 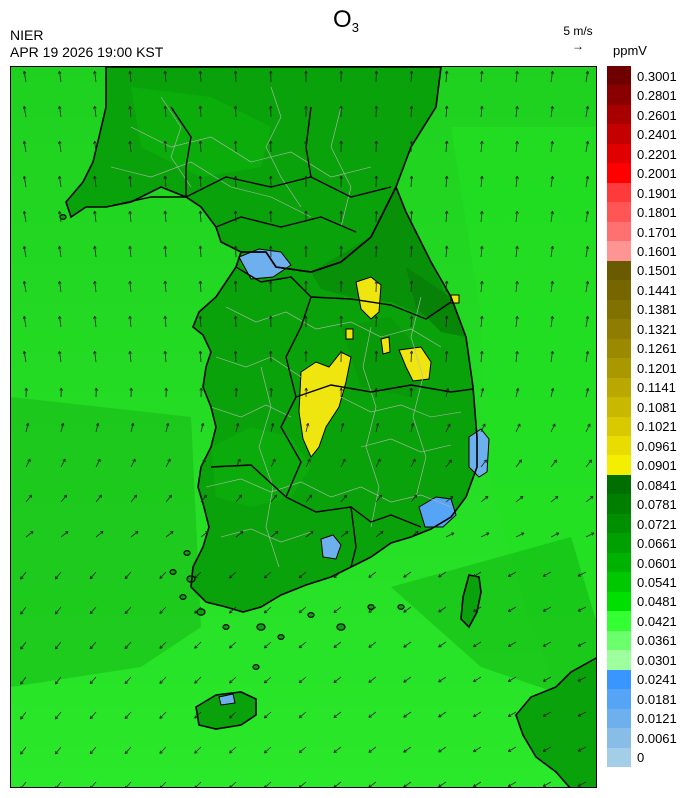 I want to click on header-info: NIER APR 19 2026 19:00 KST, so click(x=86, y=44).